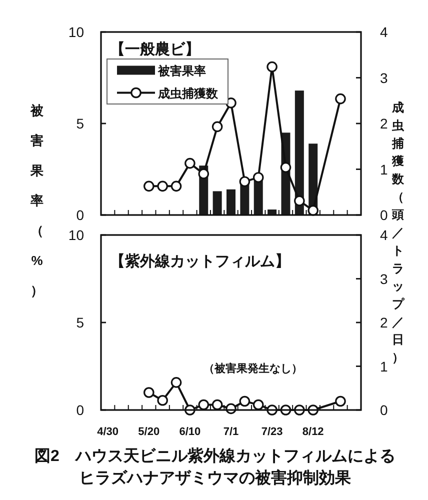 This screenshot has width=428, height=500. I want to click on y2-axis-title: 成虫捕獲数（頭／トラップ／日）, so click(398, 232).